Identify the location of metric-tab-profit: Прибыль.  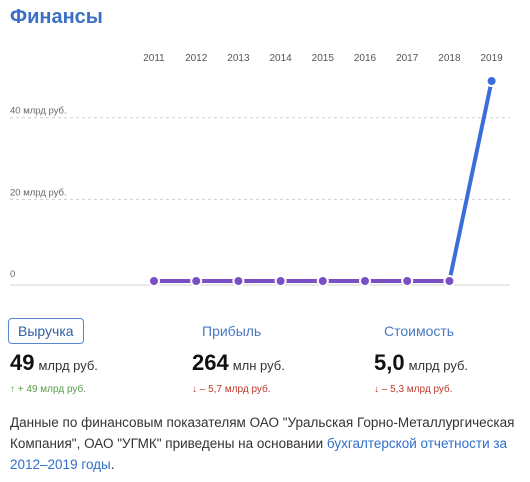
(231, 331).